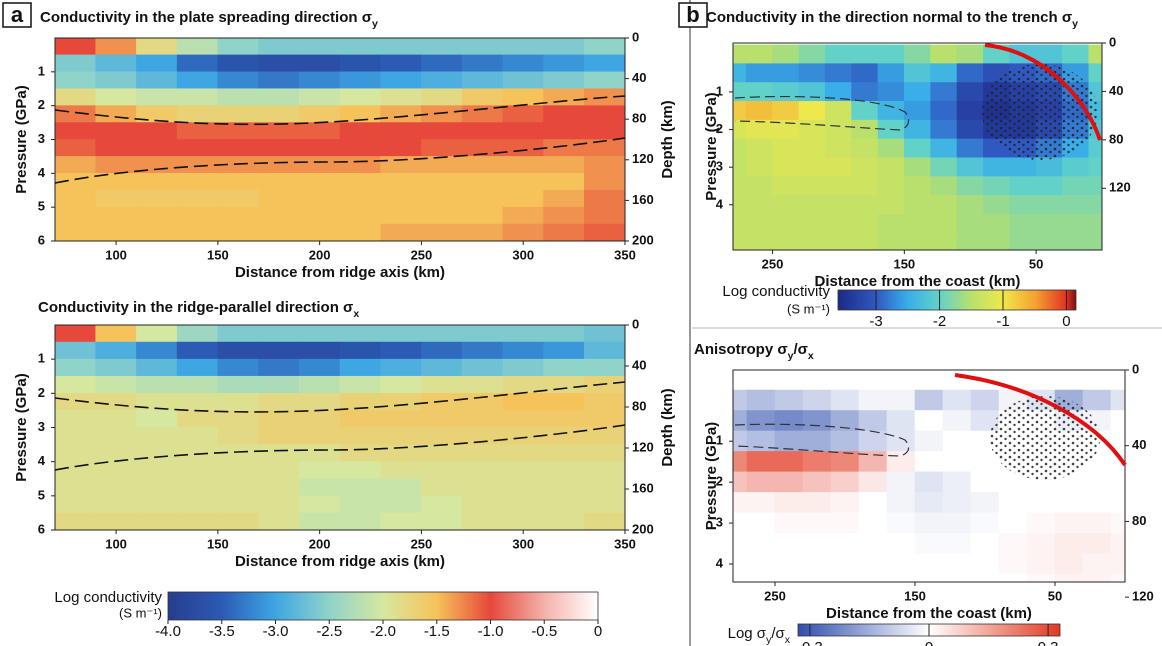 This screenshot has width=1162, height=646. I want to click on colorbar-tick-label: -2.5, so click(329, 631).